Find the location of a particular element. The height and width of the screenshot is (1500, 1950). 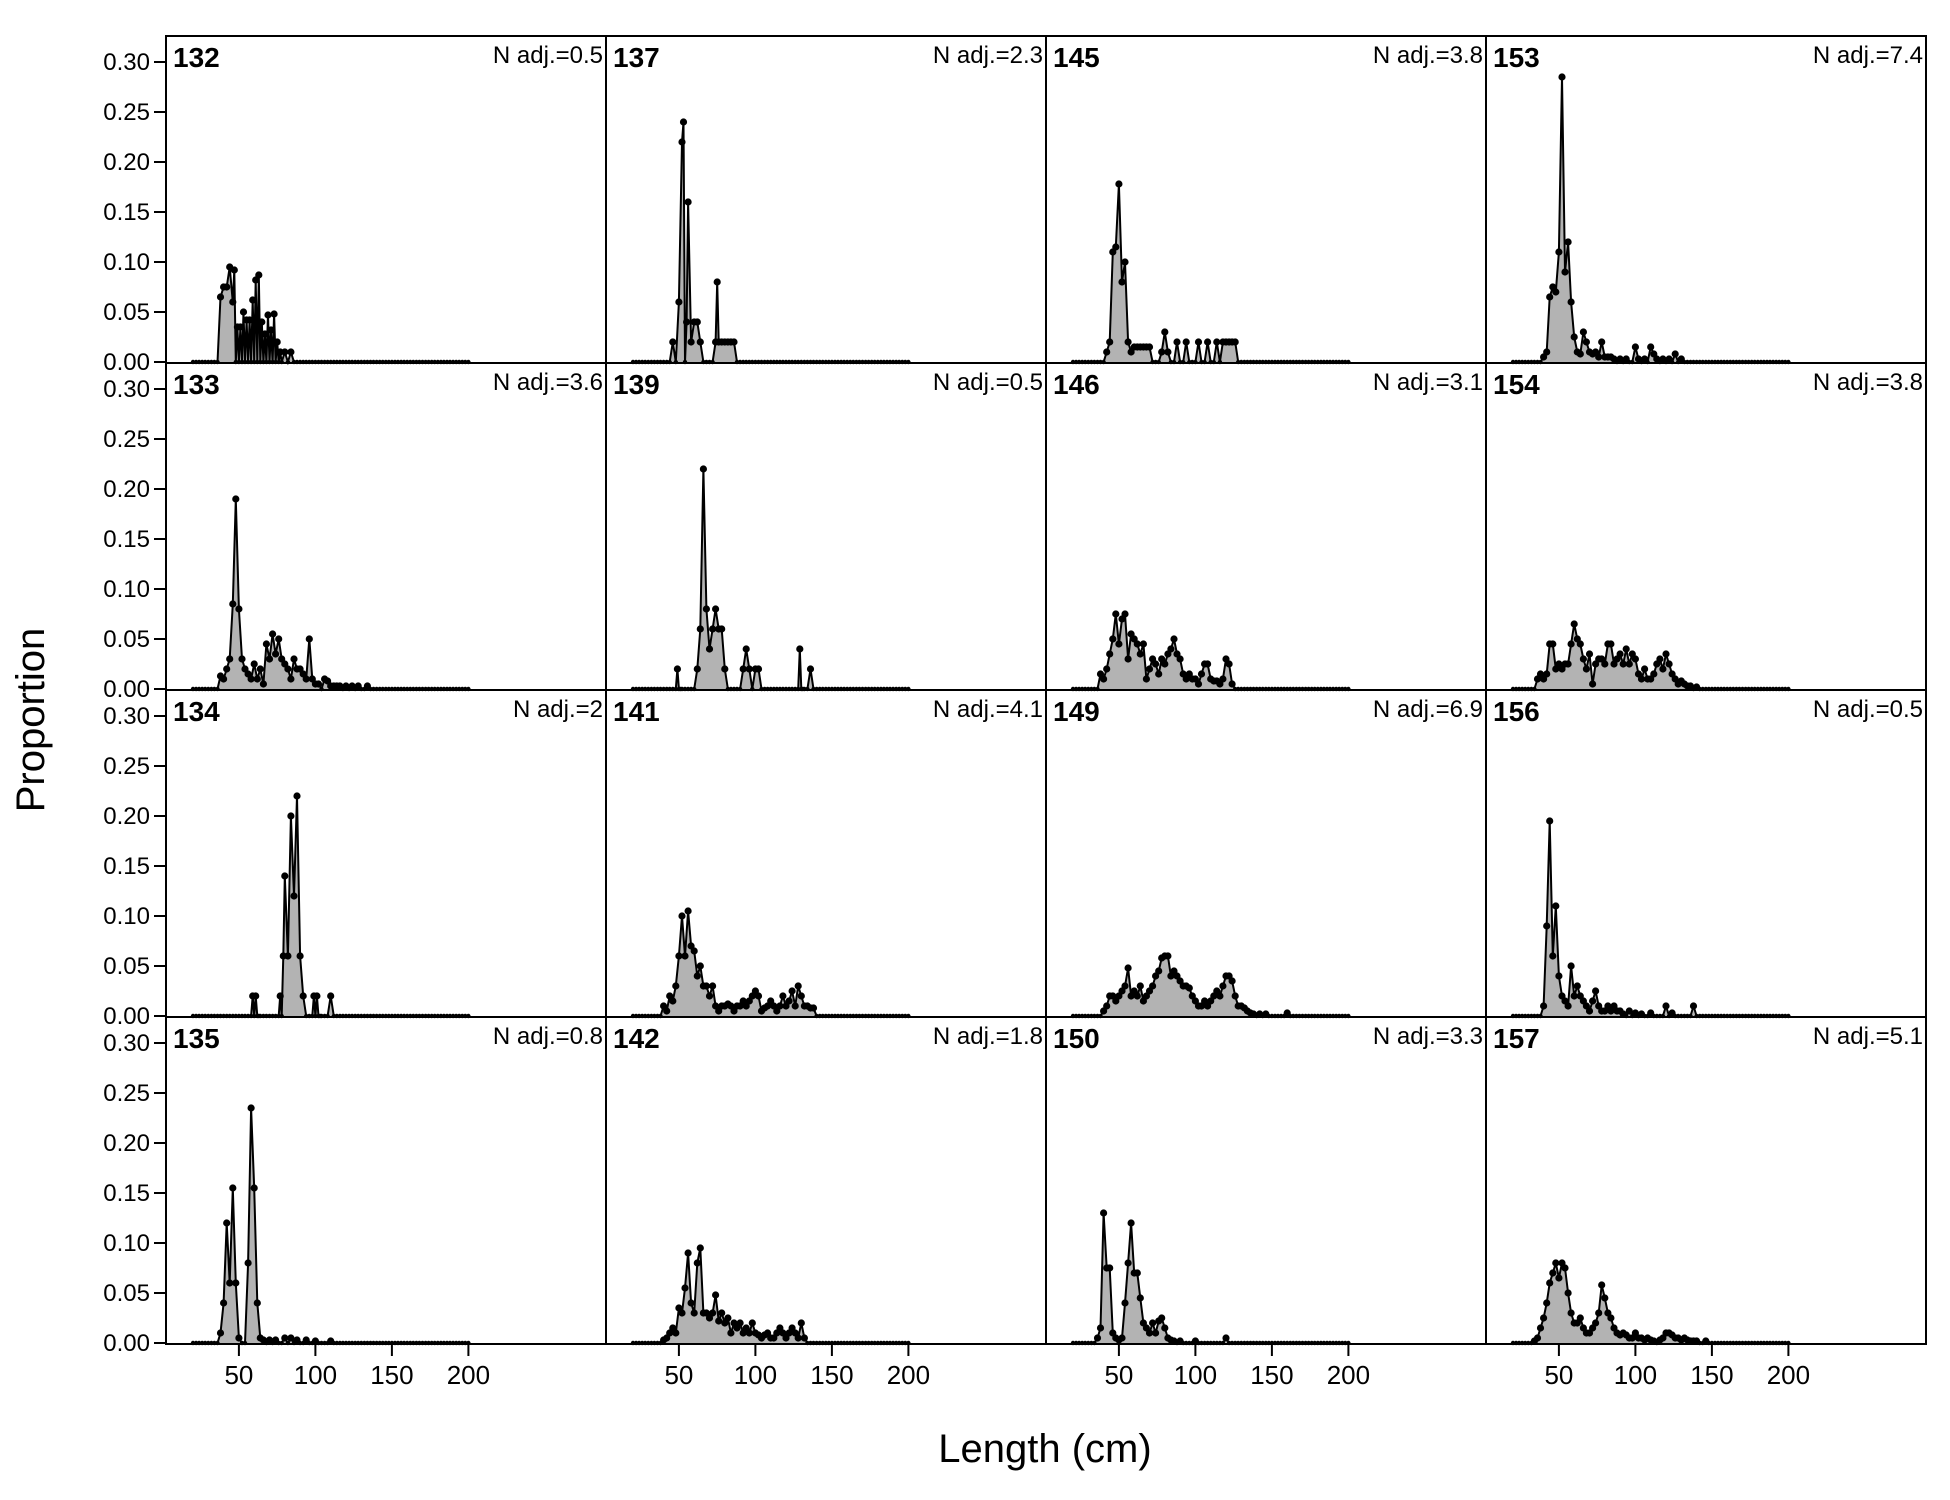

y-tick-label: 0.15 is located at coordinates (126, 212).